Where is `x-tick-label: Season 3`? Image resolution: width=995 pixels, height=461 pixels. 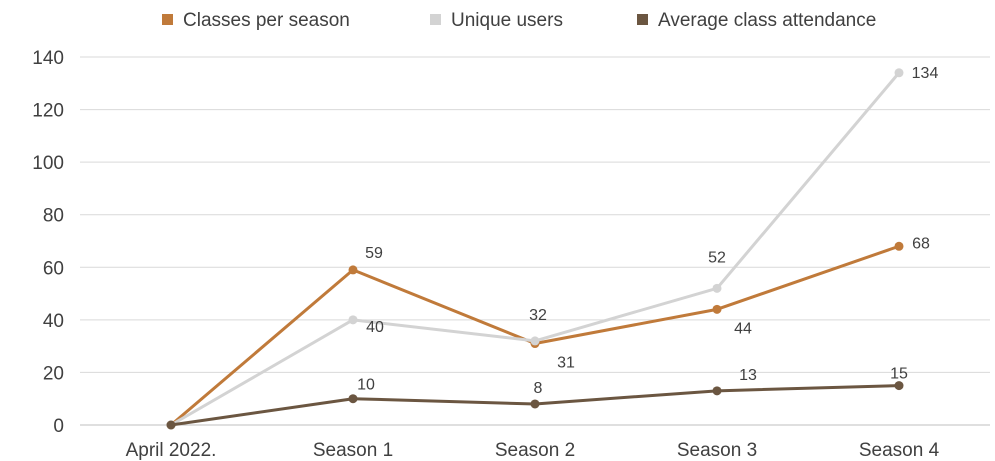 x-tick-label: Season 3 is located at coordinates (717, 450).